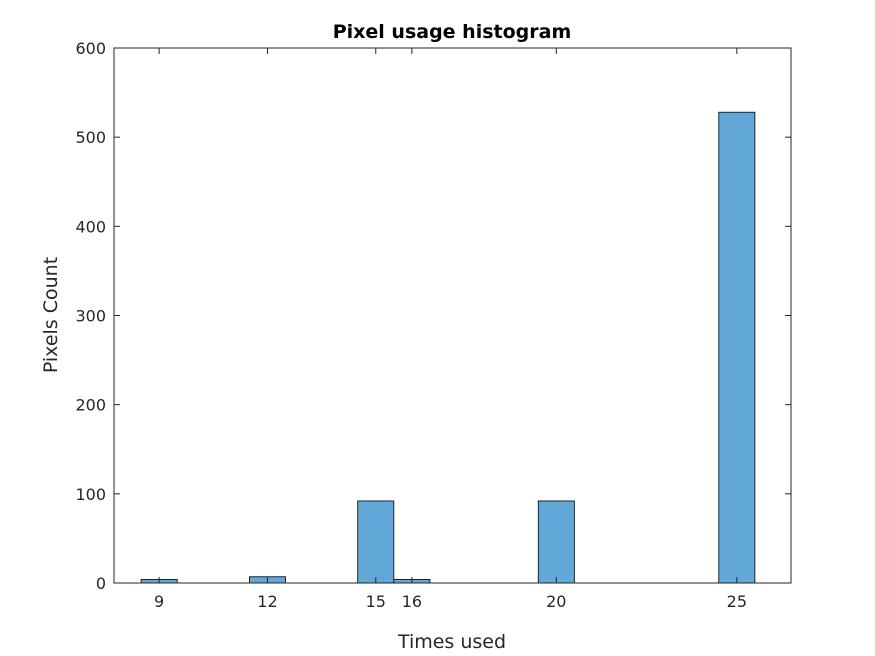 The width and height of the screenshot is (875, 656). I want to click on x-tick-label: 20, so click(556, 601).